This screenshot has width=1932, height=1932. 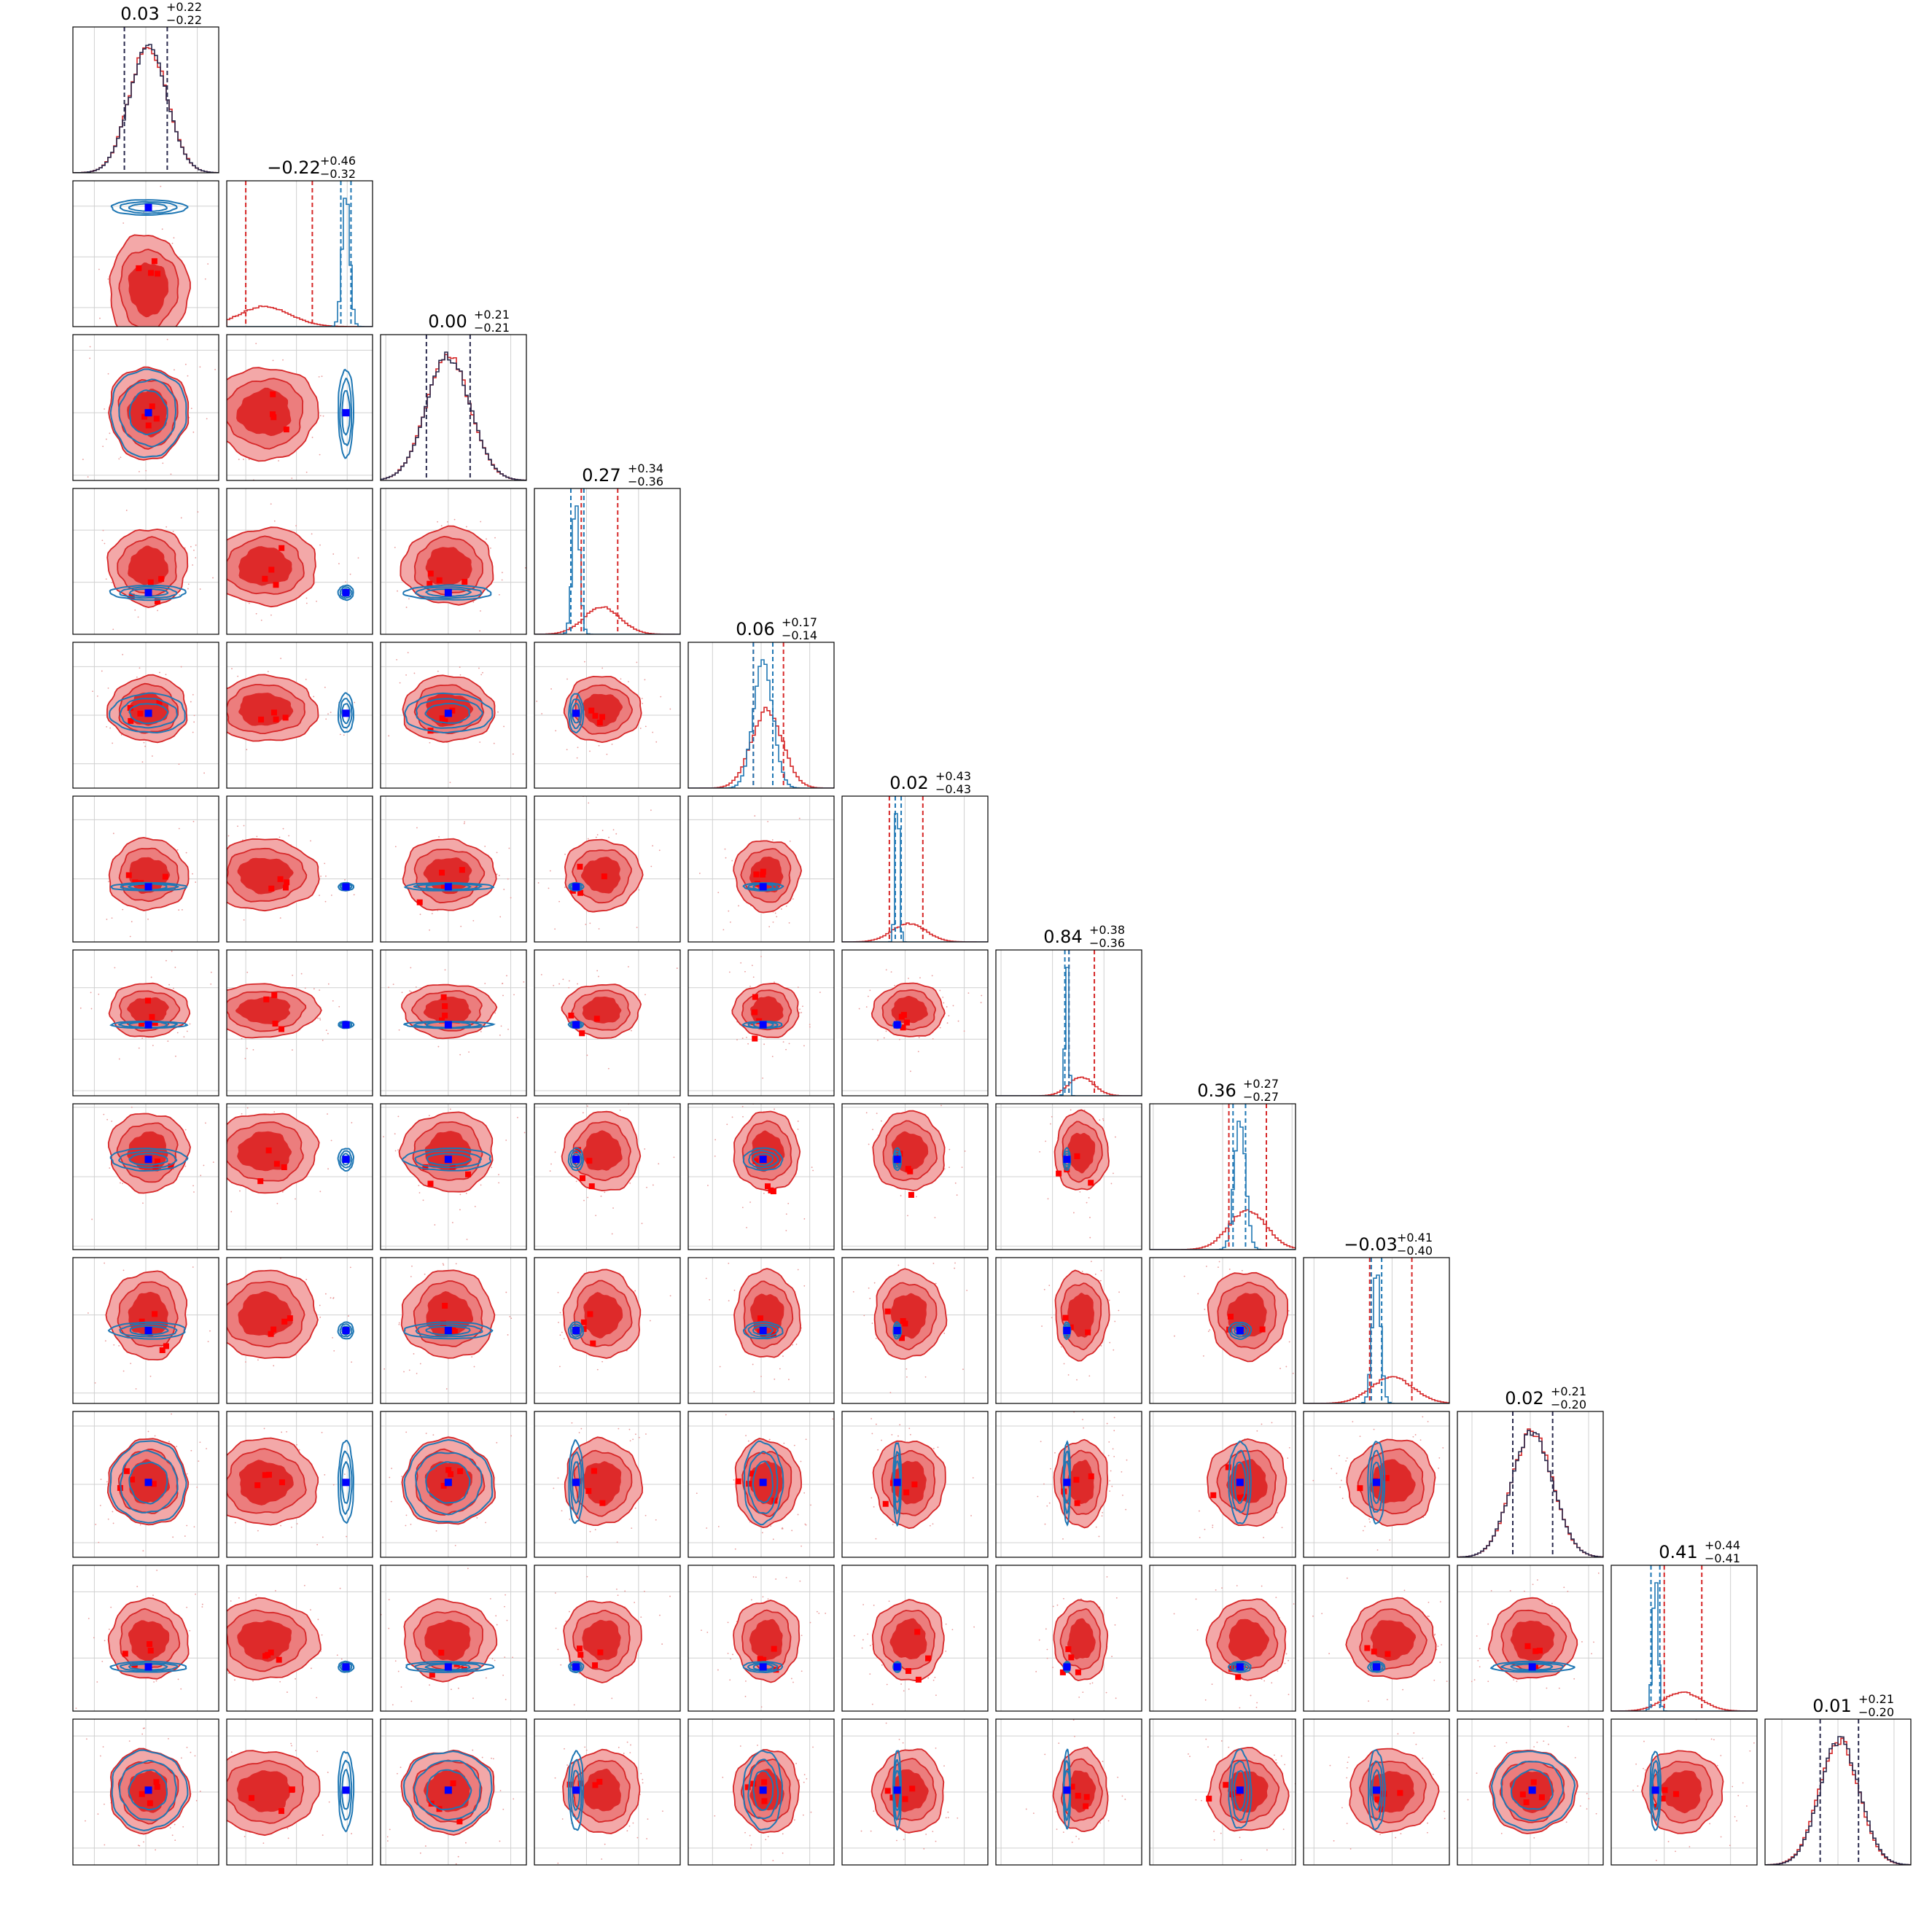 I want to click on red-histogram, so click(x=915, y=932).